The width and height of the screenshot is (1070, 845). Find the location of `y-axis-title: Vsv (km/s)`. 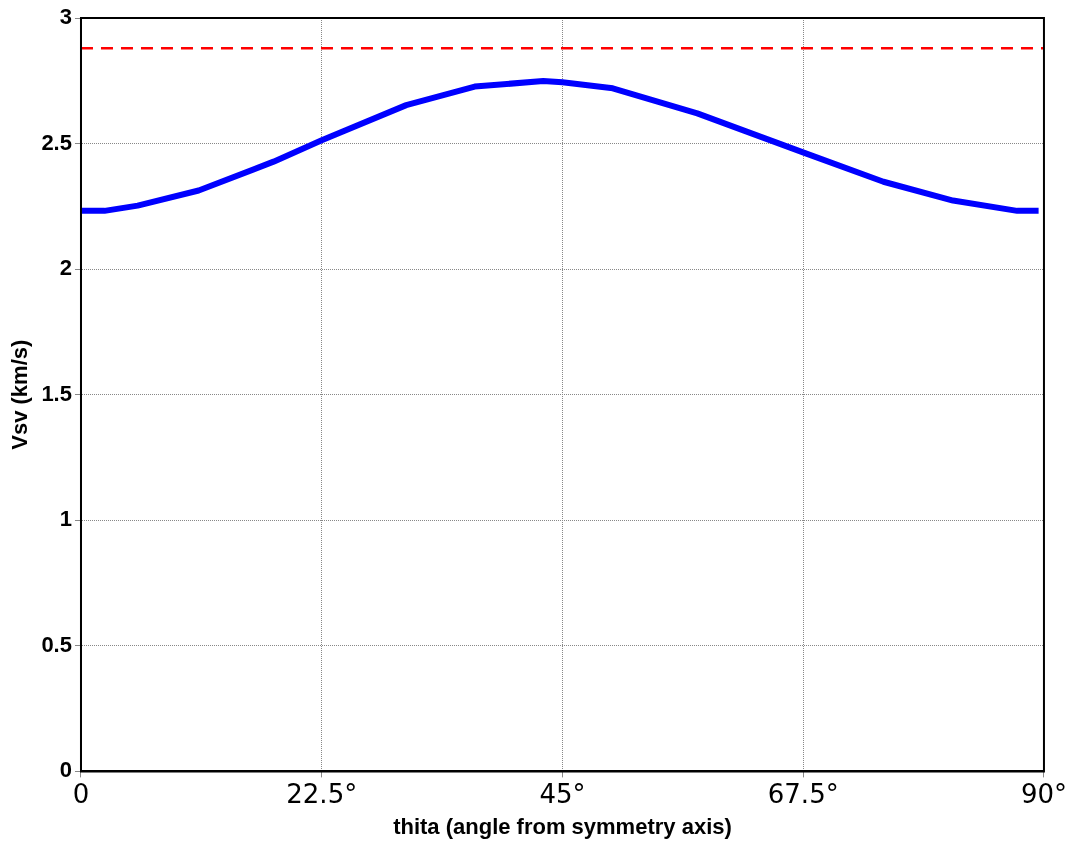

y-axis-title: Vsv (km/s) is located at coordinates (20, 394).